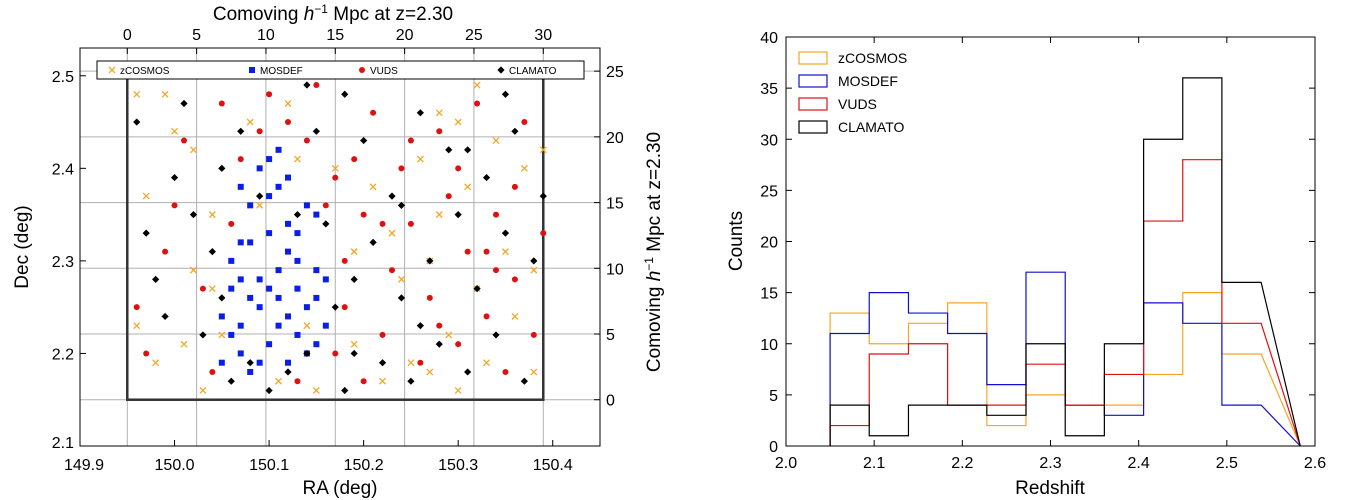 The height and width of the screenshot is (500, 1351). I want to click on right-axis-label: Comoving h−1 Mpc at z=2.30, so click(653, 252).